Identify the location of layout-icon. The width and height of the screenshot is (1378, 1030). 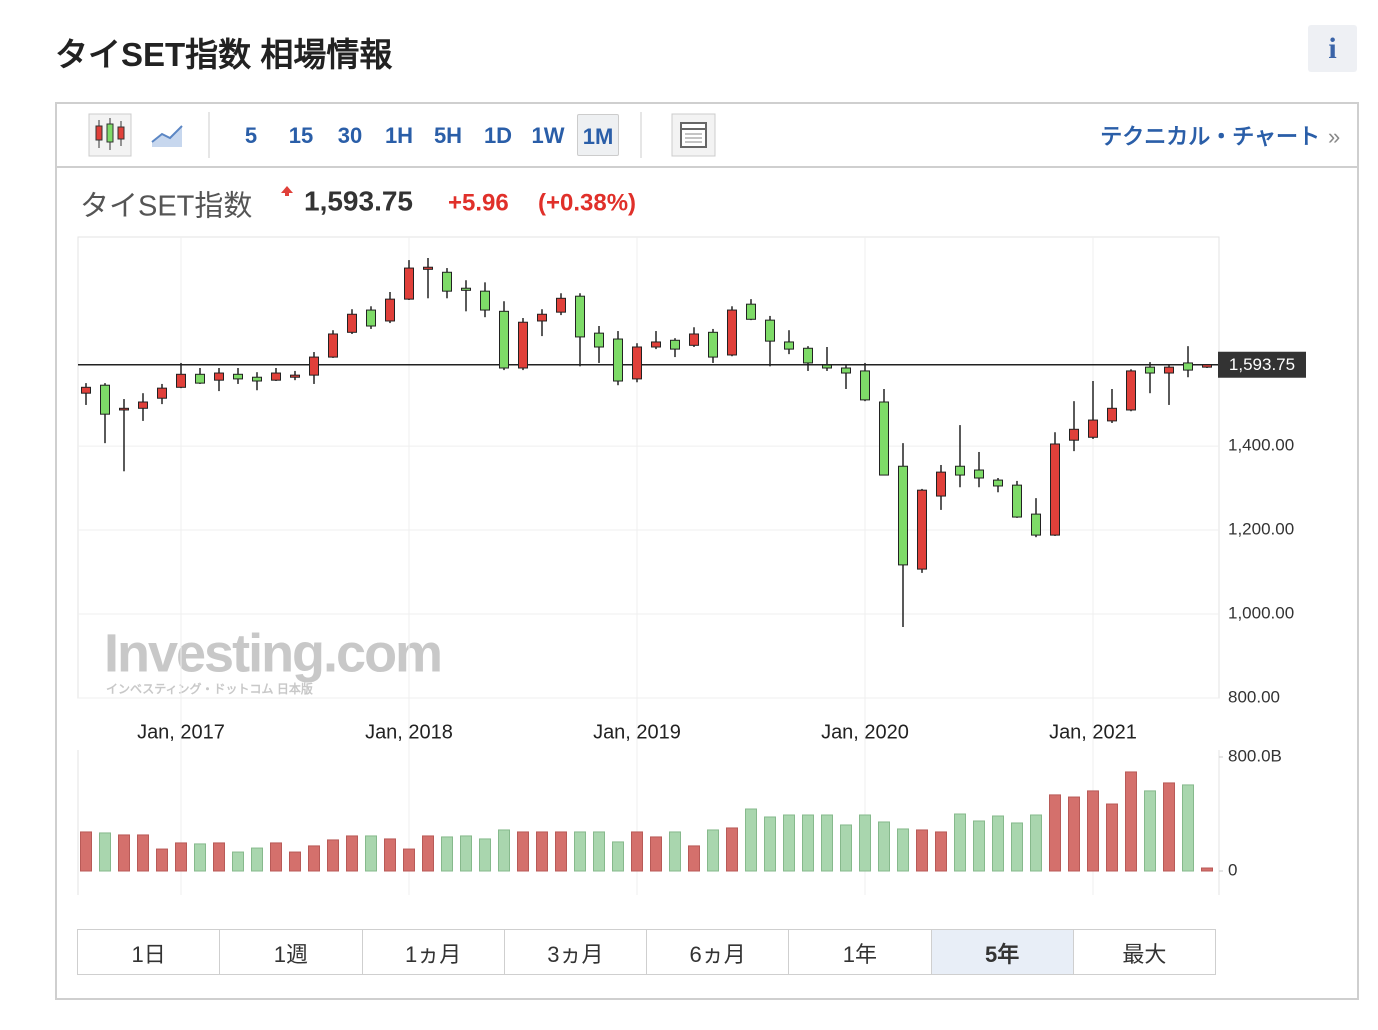
(693, 135).